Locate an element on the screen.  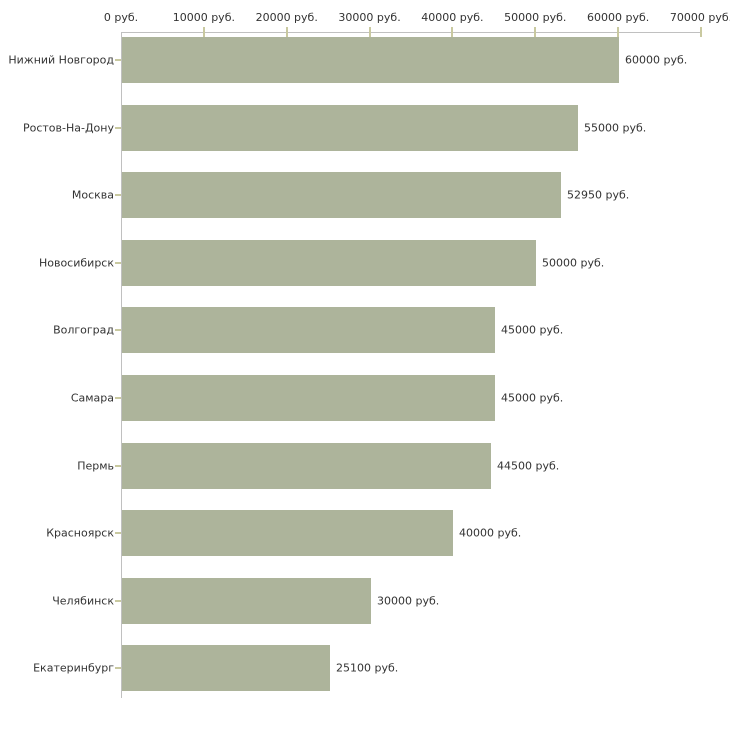
category-label: Красноярск is located at coordinates (80, 533).